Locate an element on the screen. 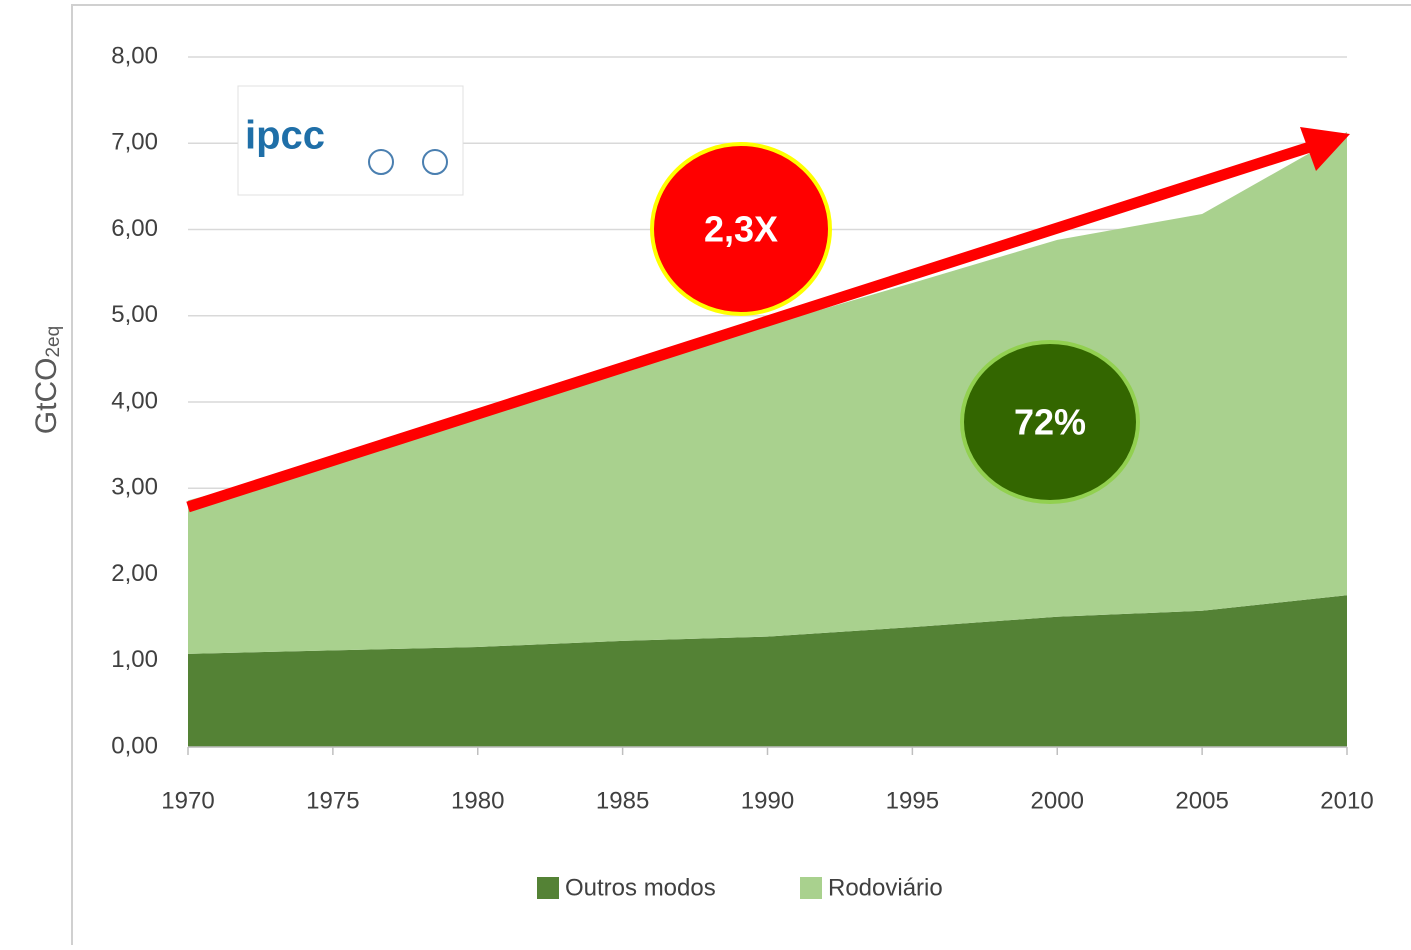 The width and height of the screenshot is (1411, 950). legend: Outros modos Rodoviário is located at coordinates (740, 887).